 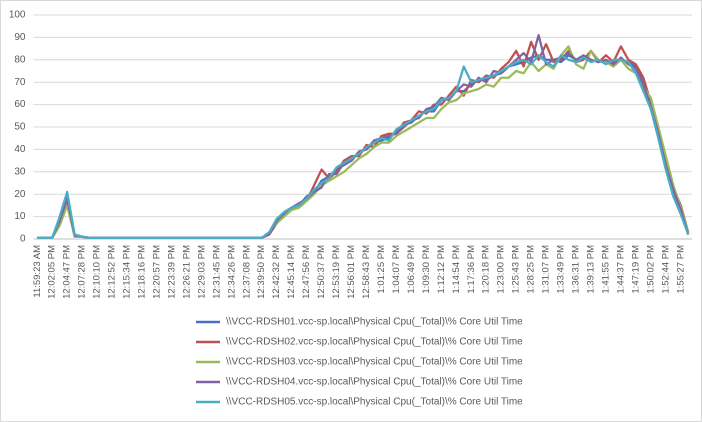 What do you see at coordinates (546, 269) in the screenshot?
I see `x-tick-label: 1:31:07 PM` at bounding box center [546, 269].